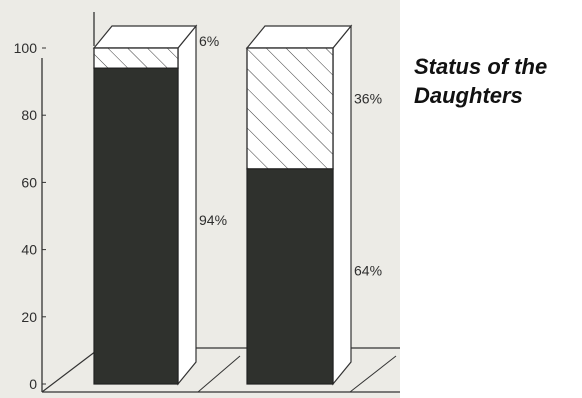 Image resolution: width=582 pixels, height=398 pixels. What do you see at coordinates (29, 317) in the screenshot?
I see `y-tick-label: 20` at bounding box center [29, 317].